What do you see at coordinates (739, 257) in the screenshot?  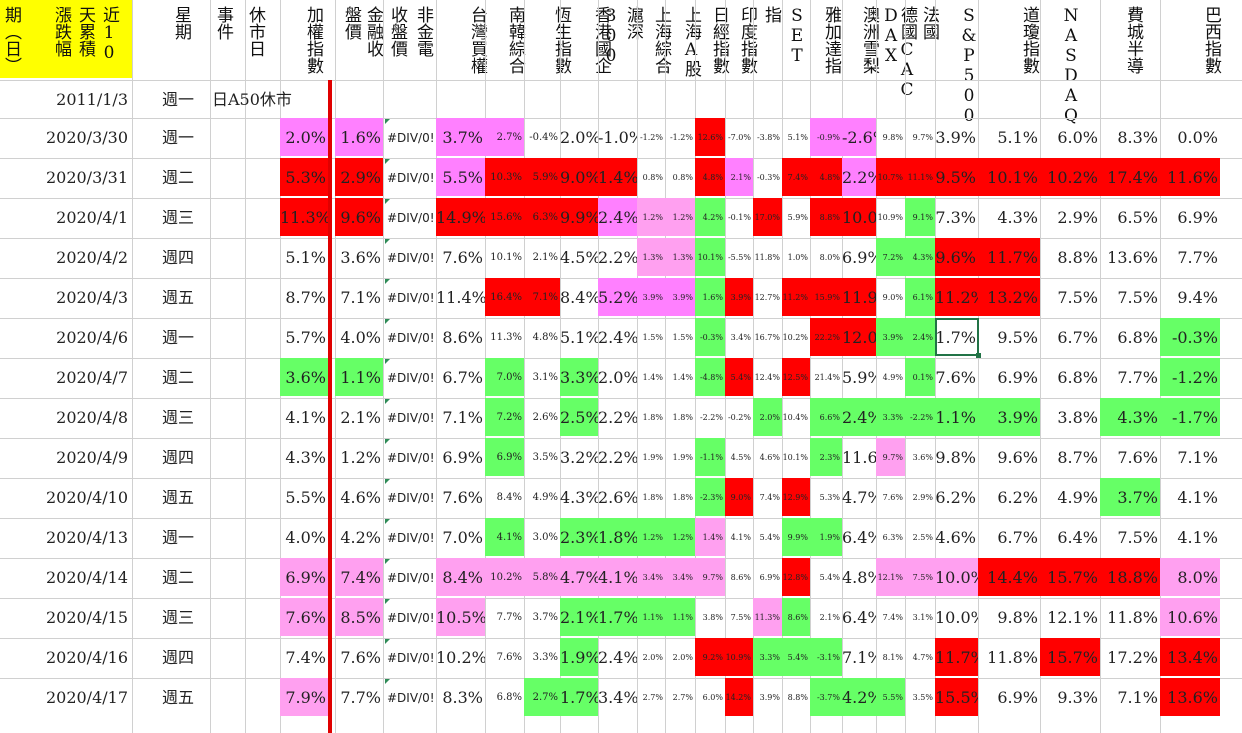 I see `cell-value: -5.5%` at bounding box center [739, 257].